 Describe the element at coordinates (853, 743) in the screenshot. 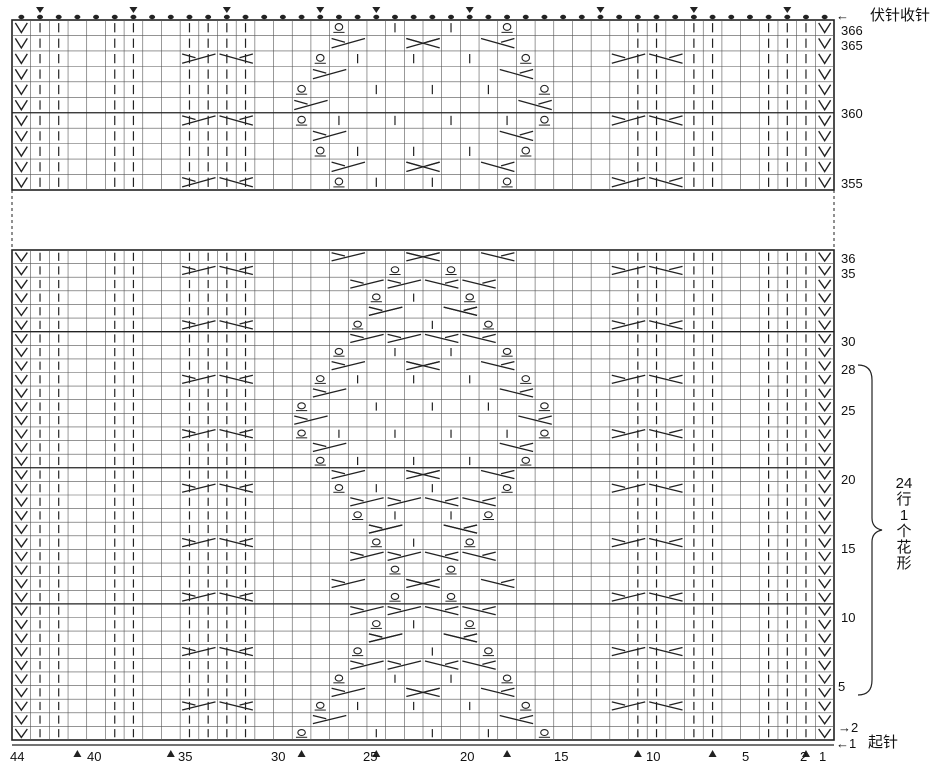

I see `row-1-label: 1` at that location.